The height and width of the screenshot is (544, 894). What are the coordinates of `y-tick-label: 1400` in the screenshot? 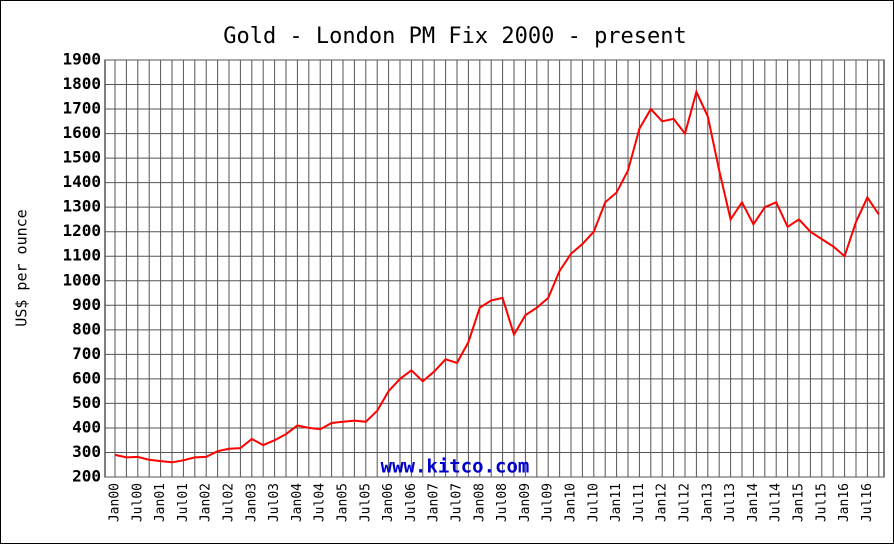 It's located at (81, 181).